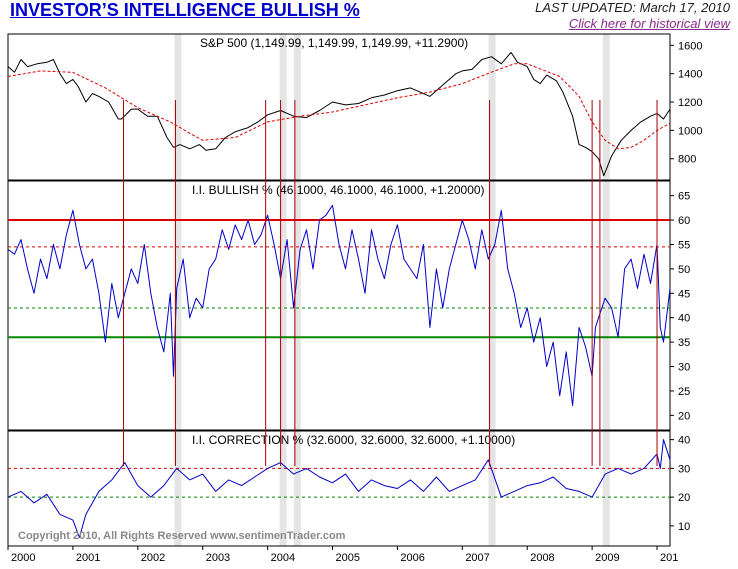  I want to click on historical-view-link: Click here for historical view, so click(649, 23).